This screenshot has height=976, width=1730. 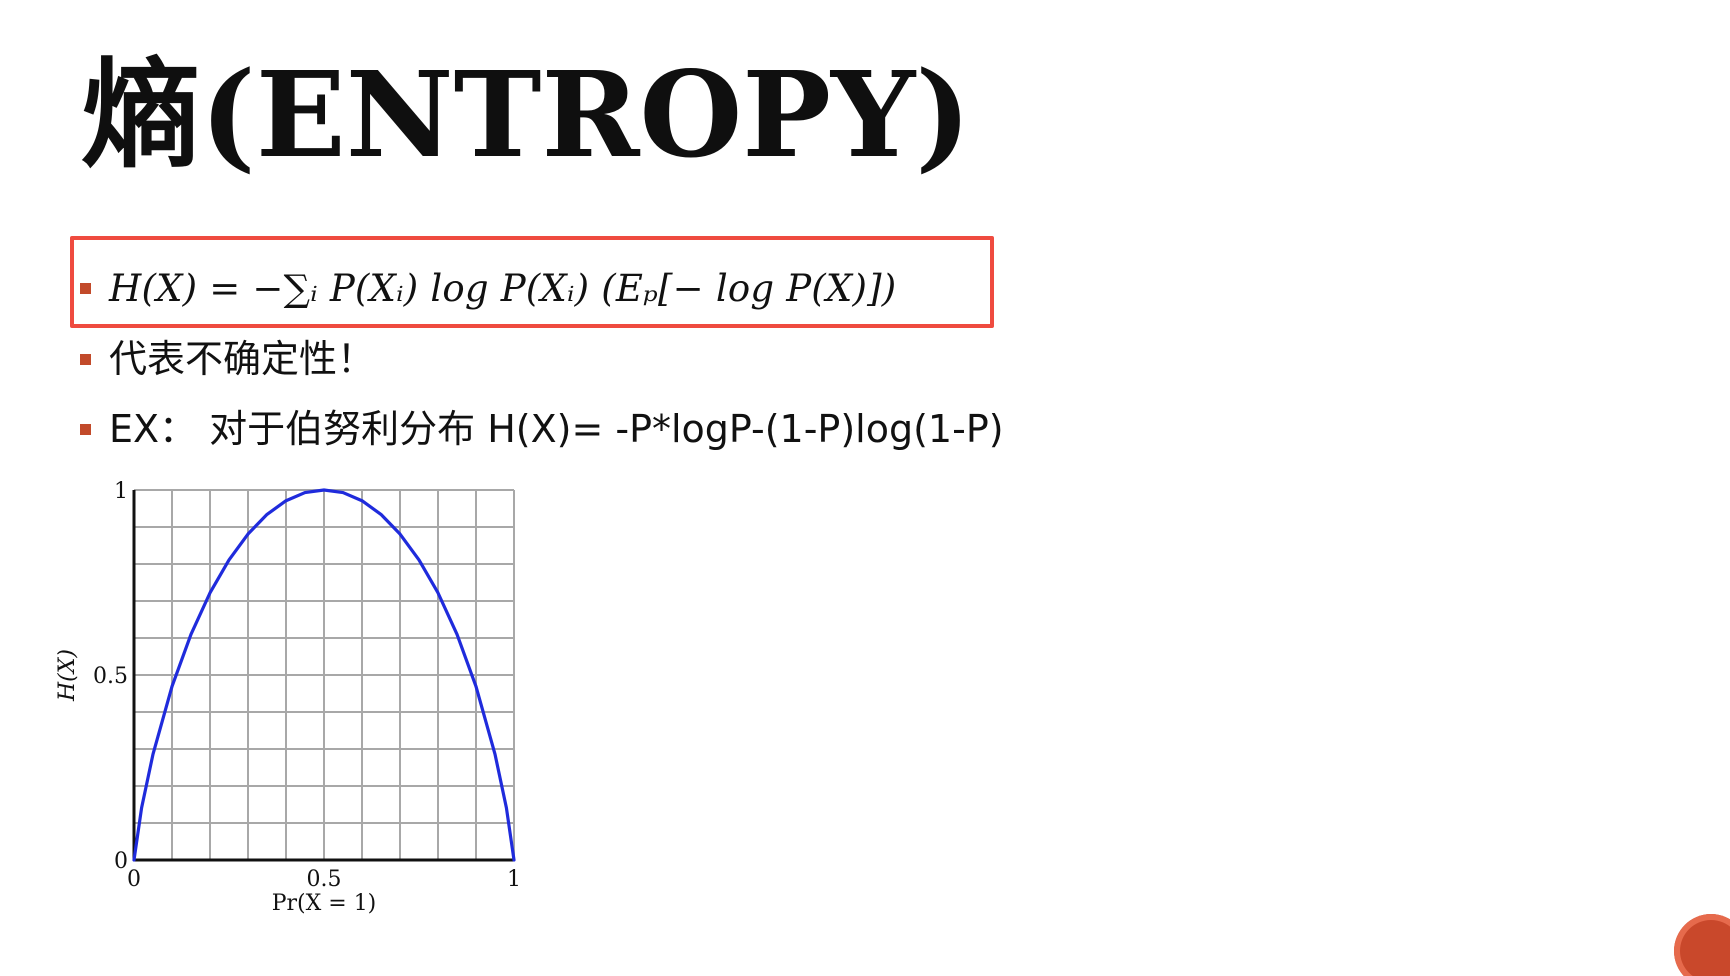 I want to click on entropy-chart-svg: 1 0.5 0 0 0.5 1 Pr(X = 1) H(X), so click(x=288, y=697).